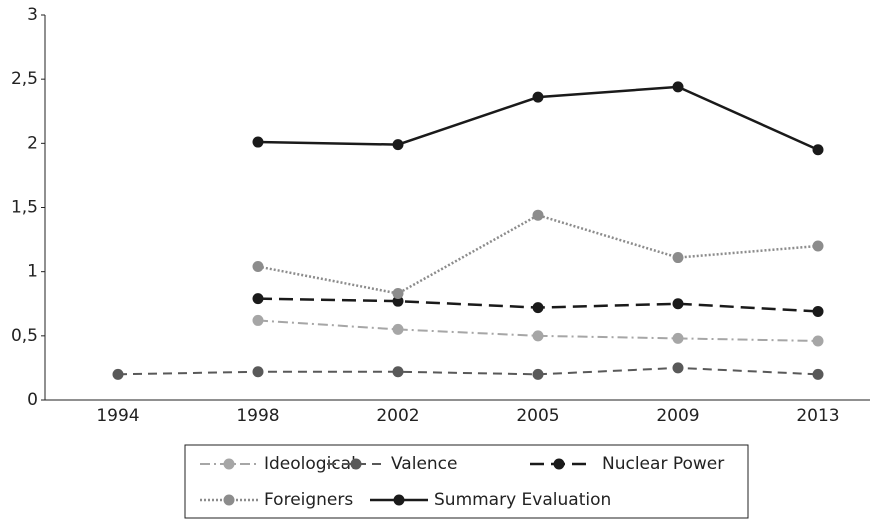 The height and width of the screenshot is (520, 880). I want to click on x-tick-label: 1994, so click(117, 416).